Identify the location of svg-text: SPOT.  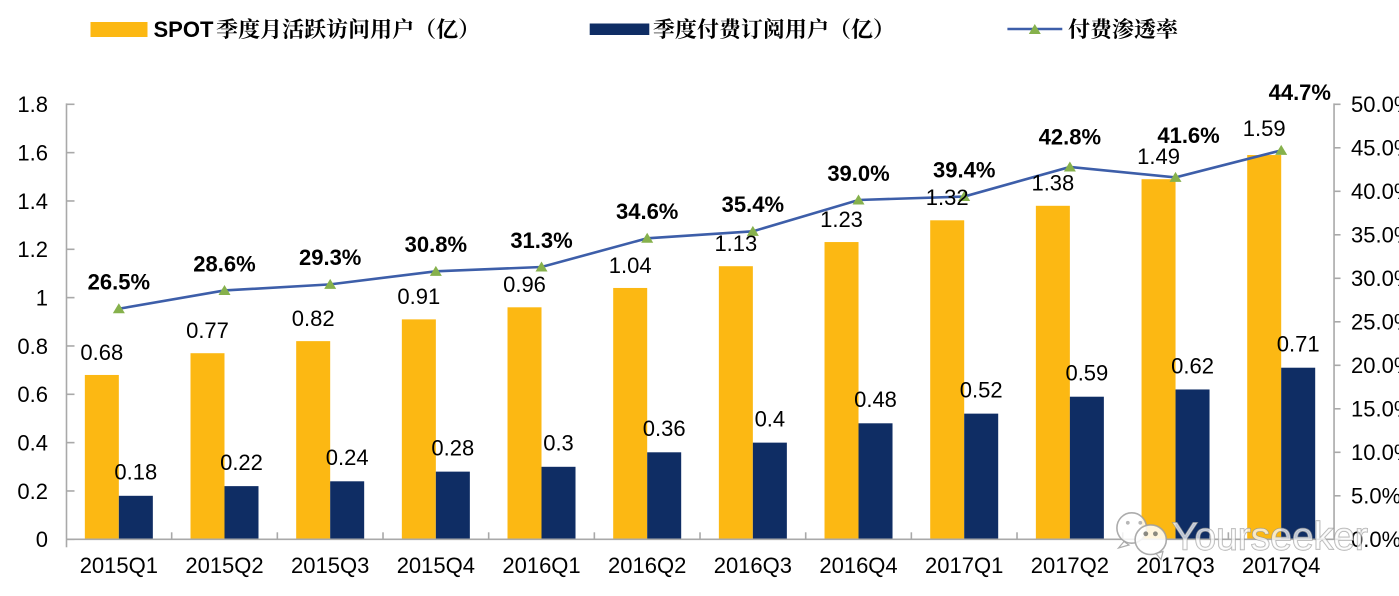
(184, 29).